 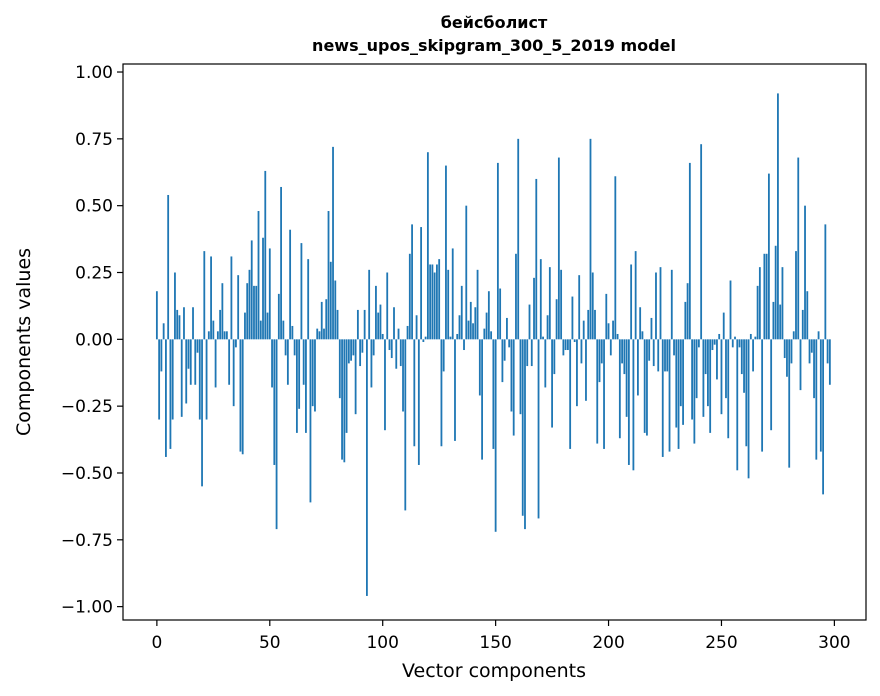 I want to click on chart-title-line2: news_upos_skipgram_300_5_2019 model, so click(x=494, y=45).